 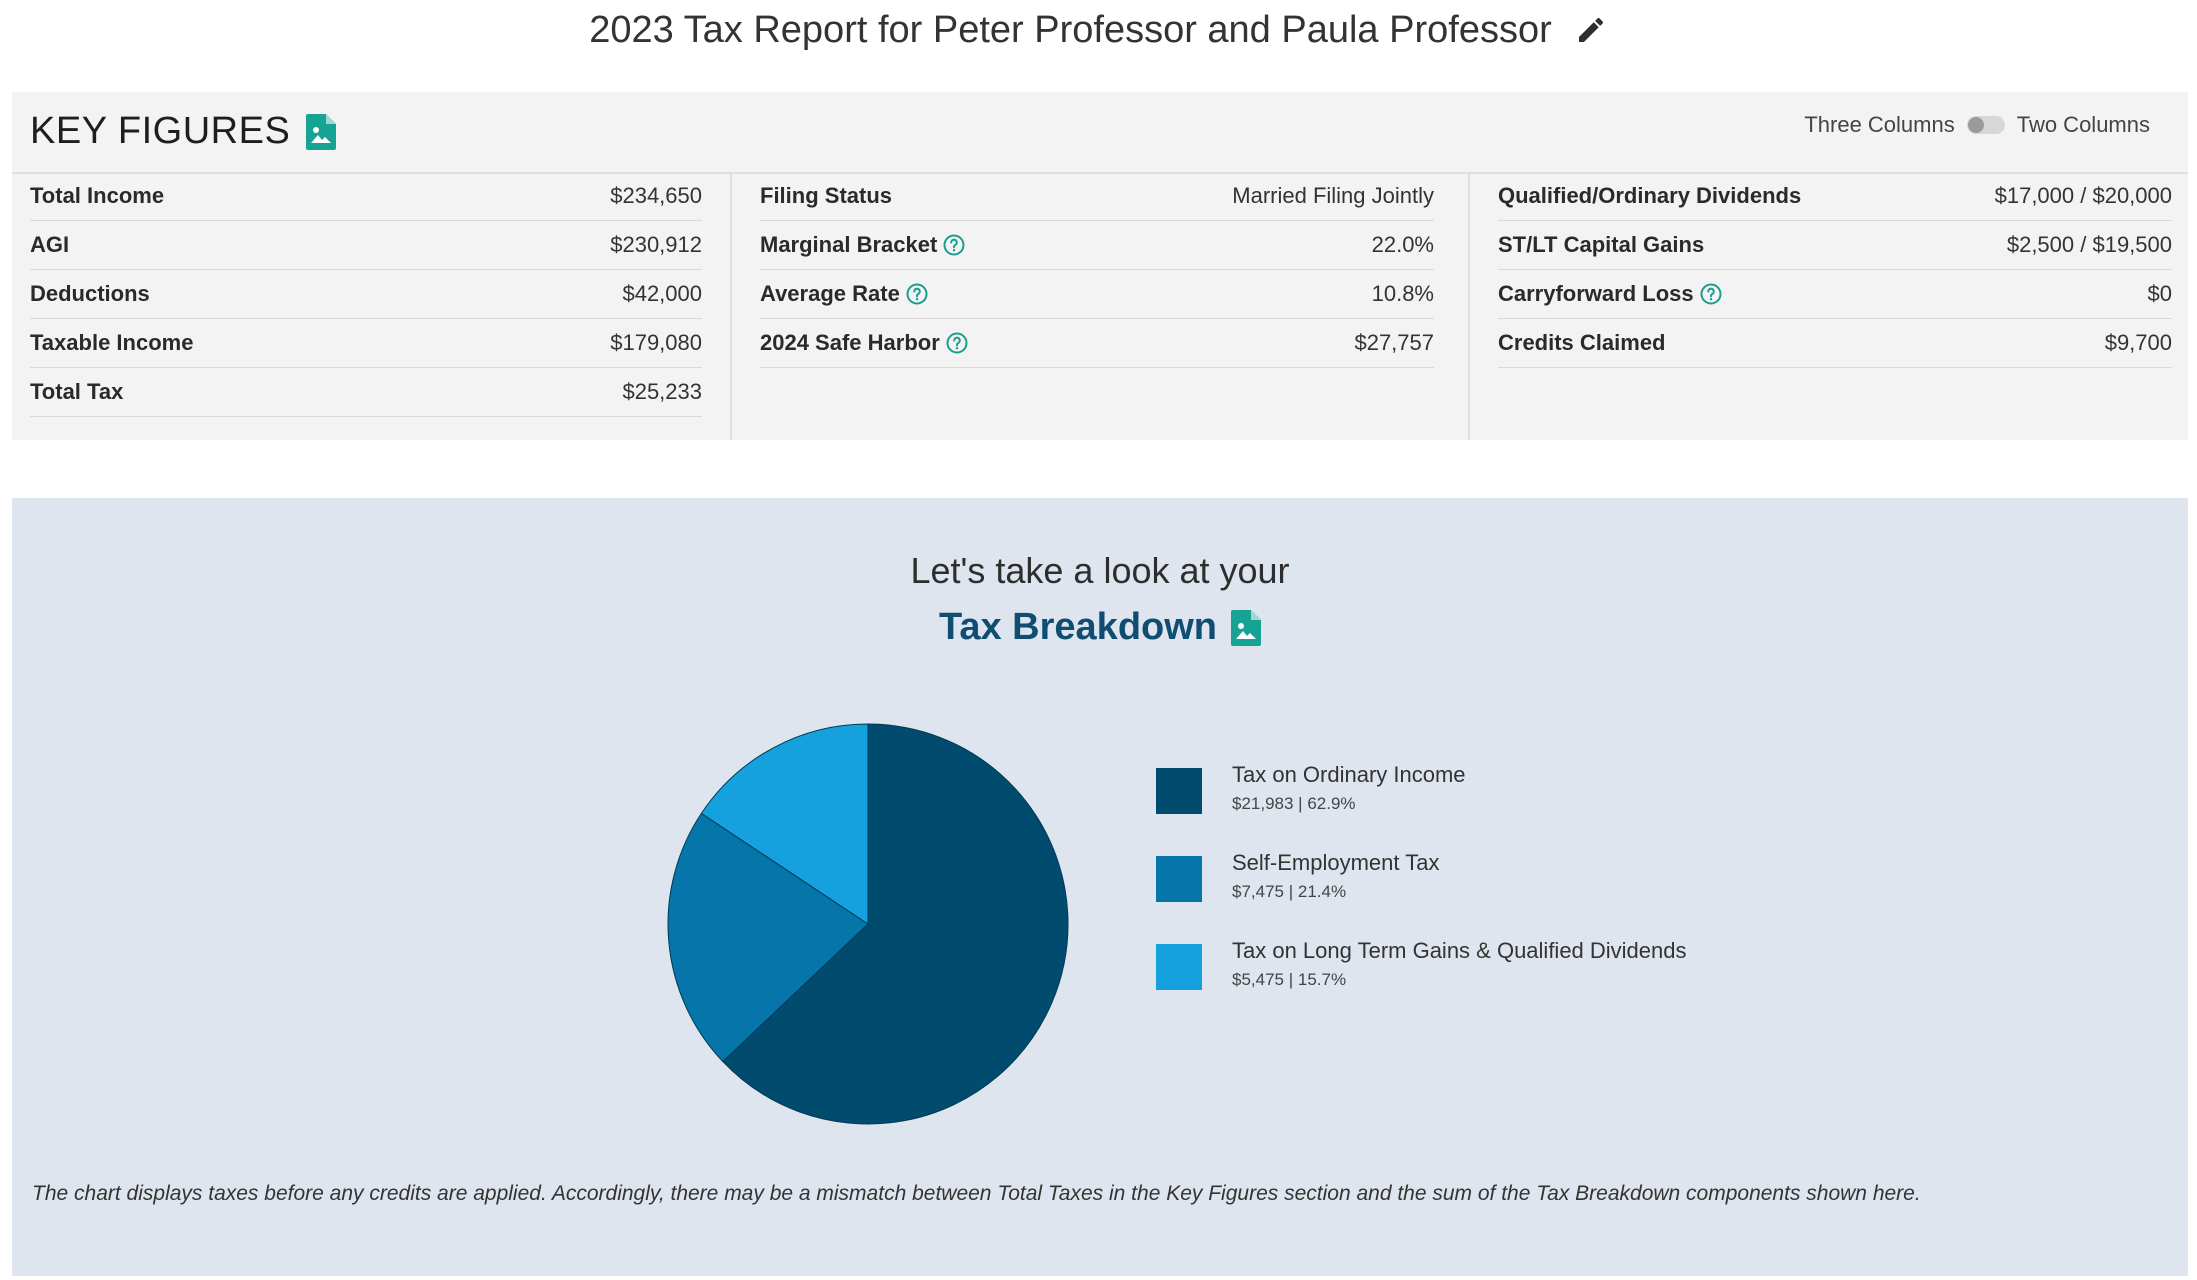 I want to click on figure-label: 2024 Safe Harbor, so click(x=850, y=342).